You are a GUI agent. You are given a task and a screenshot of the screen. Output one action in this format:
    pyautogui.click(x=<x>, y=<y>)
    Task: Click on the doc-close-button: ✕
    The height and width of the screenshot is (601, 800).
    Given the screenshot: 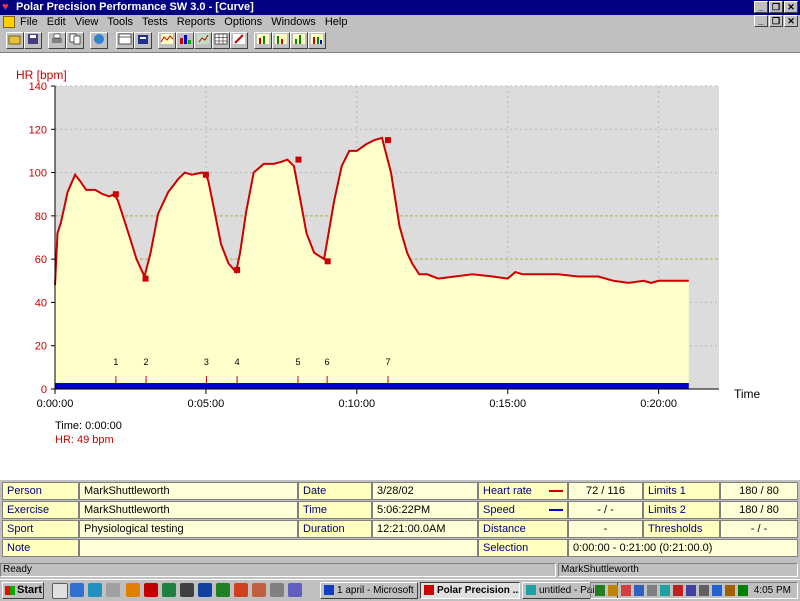 What is the action you would take?
    pyautogui.click(x=791, y=21)
    